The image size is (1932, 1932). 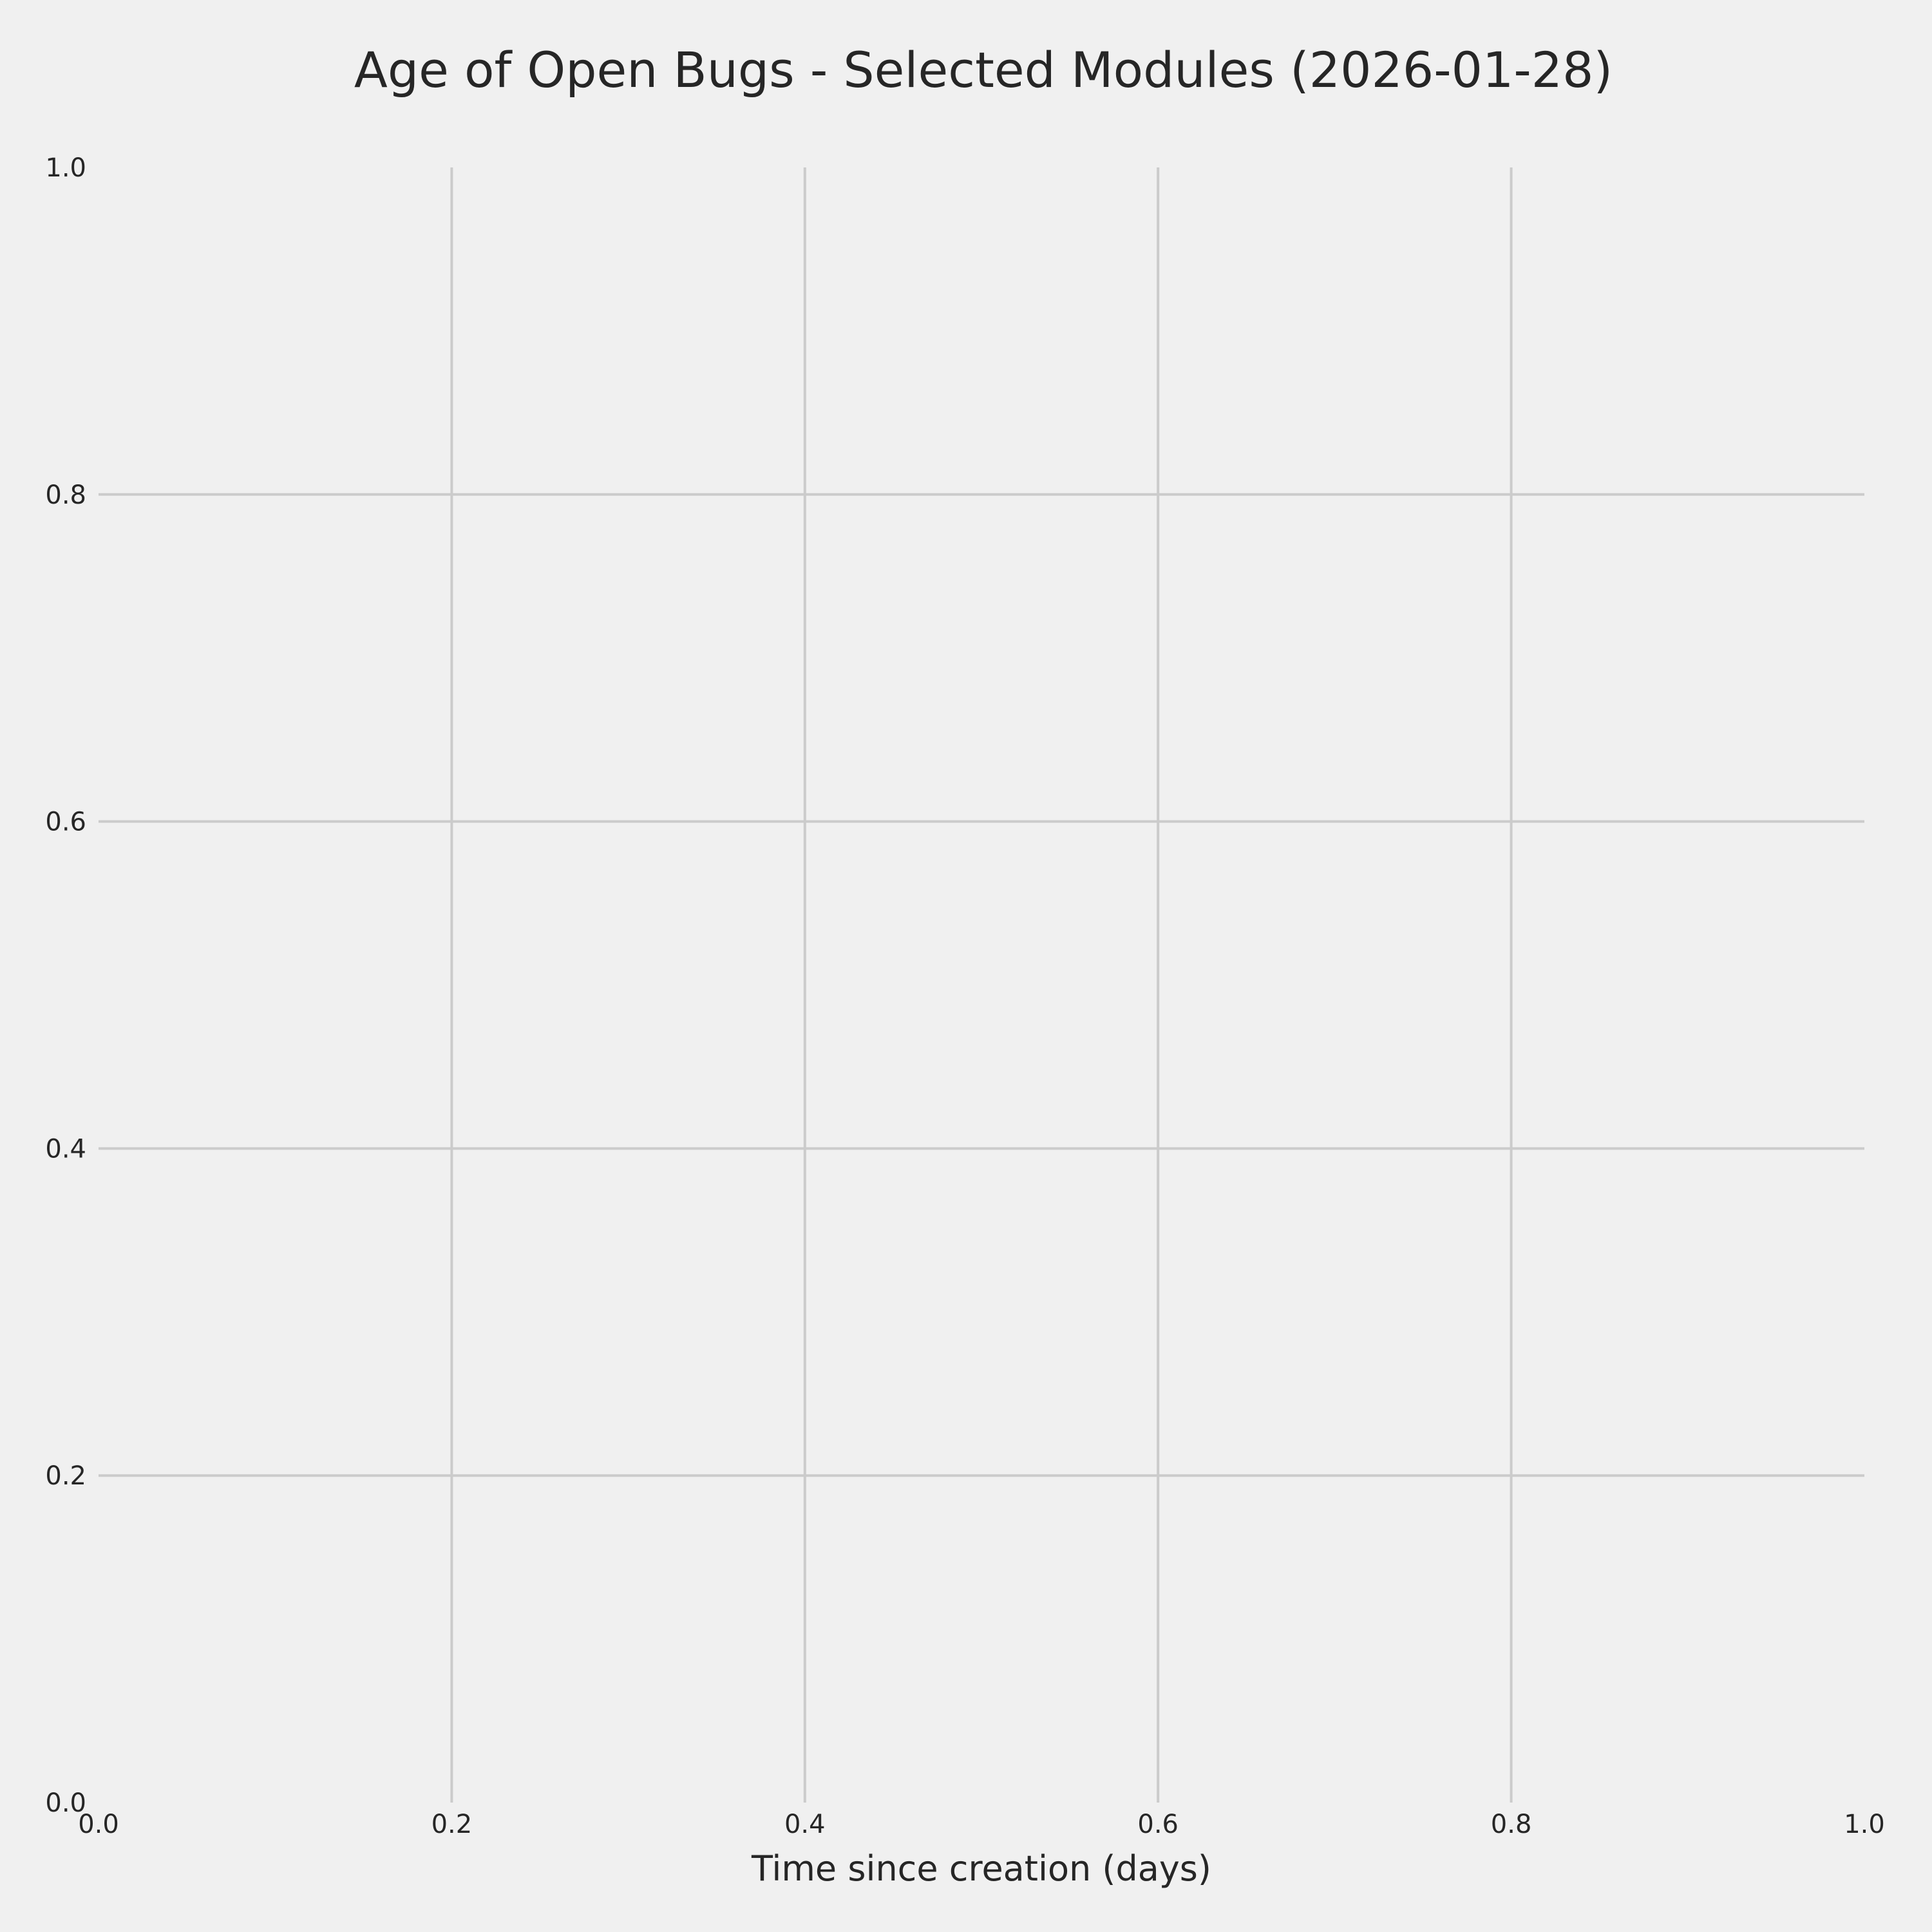 What do you see at coordinates (452, 1824) in the screenshot?
I see `x-tick-label: 0.2` at bounding box center [452, 1824].